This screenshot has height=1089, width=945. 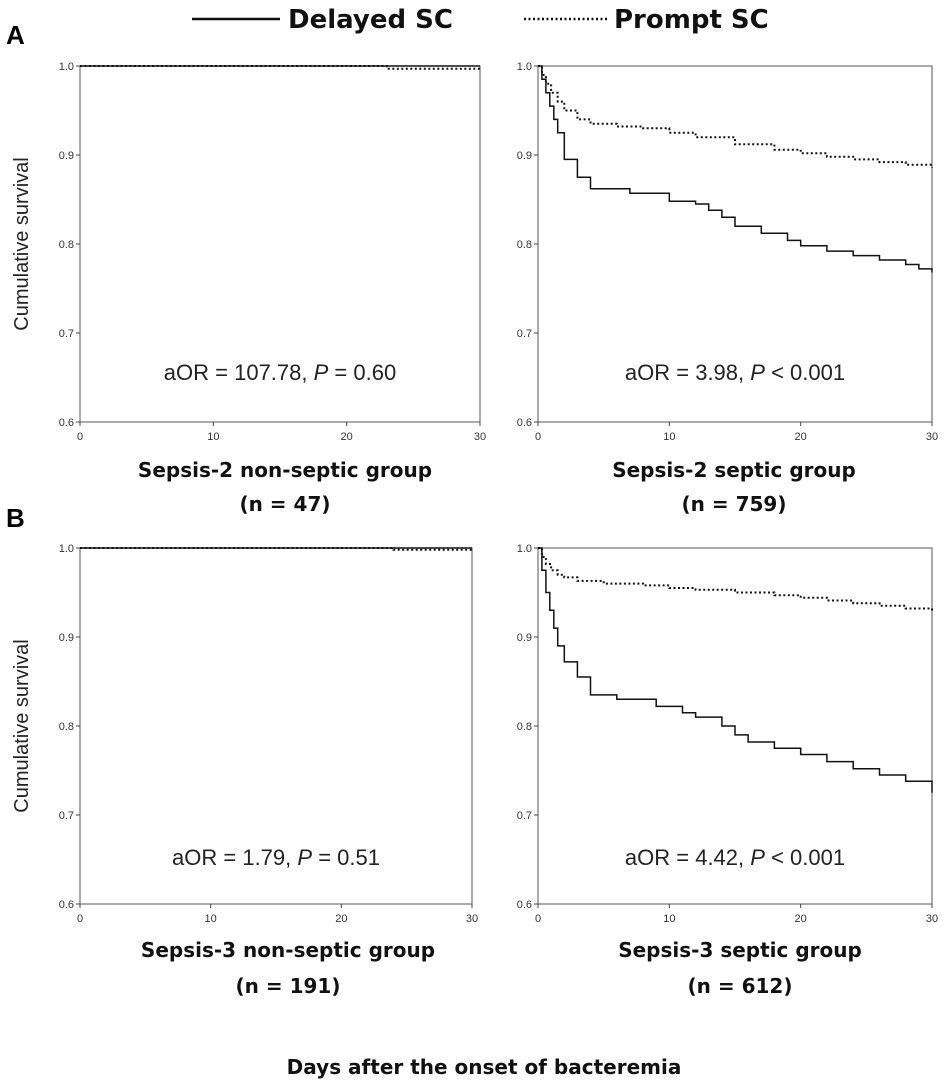 What do you see at coordinates (734, 504) in the screenshot?
I see `panel-sample-size: (n = 759)` at bounding box center [734, 504].